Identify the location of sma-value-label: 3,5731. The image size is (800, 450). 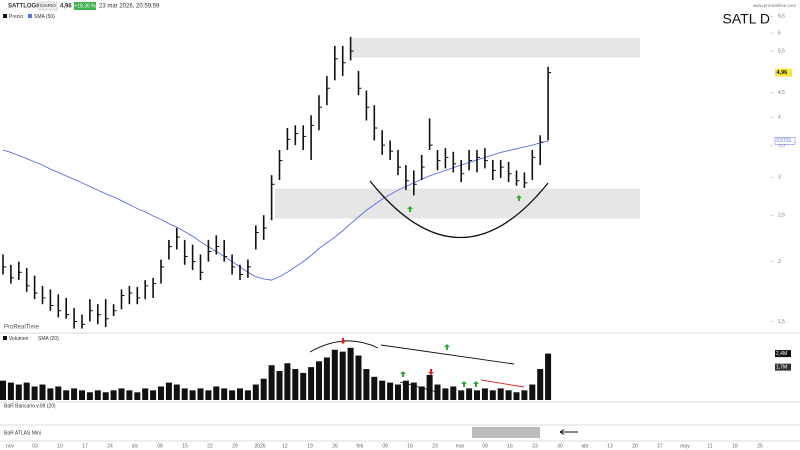
(784, 141).